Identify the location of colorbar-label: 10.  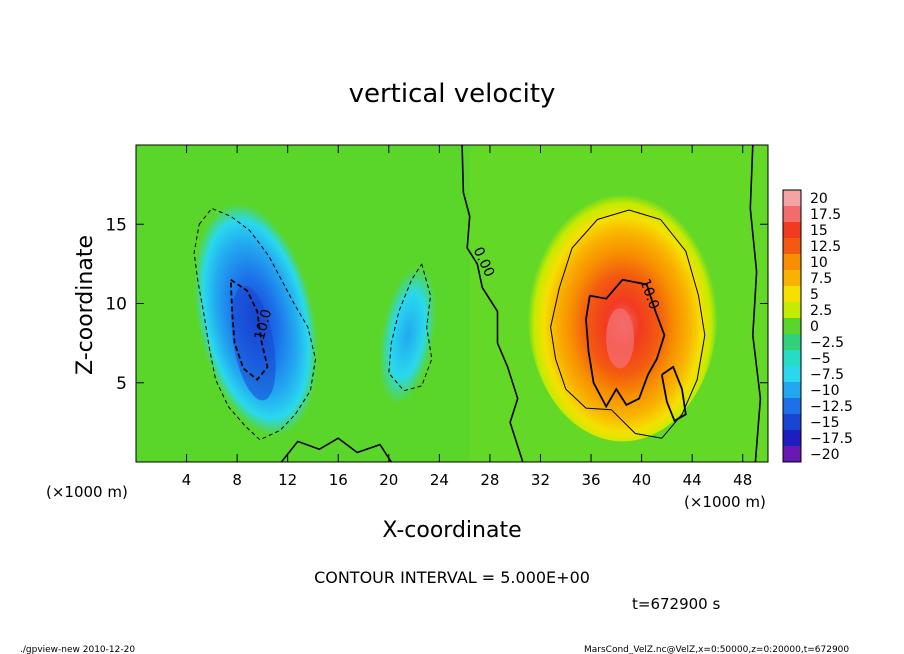
(819, 263).